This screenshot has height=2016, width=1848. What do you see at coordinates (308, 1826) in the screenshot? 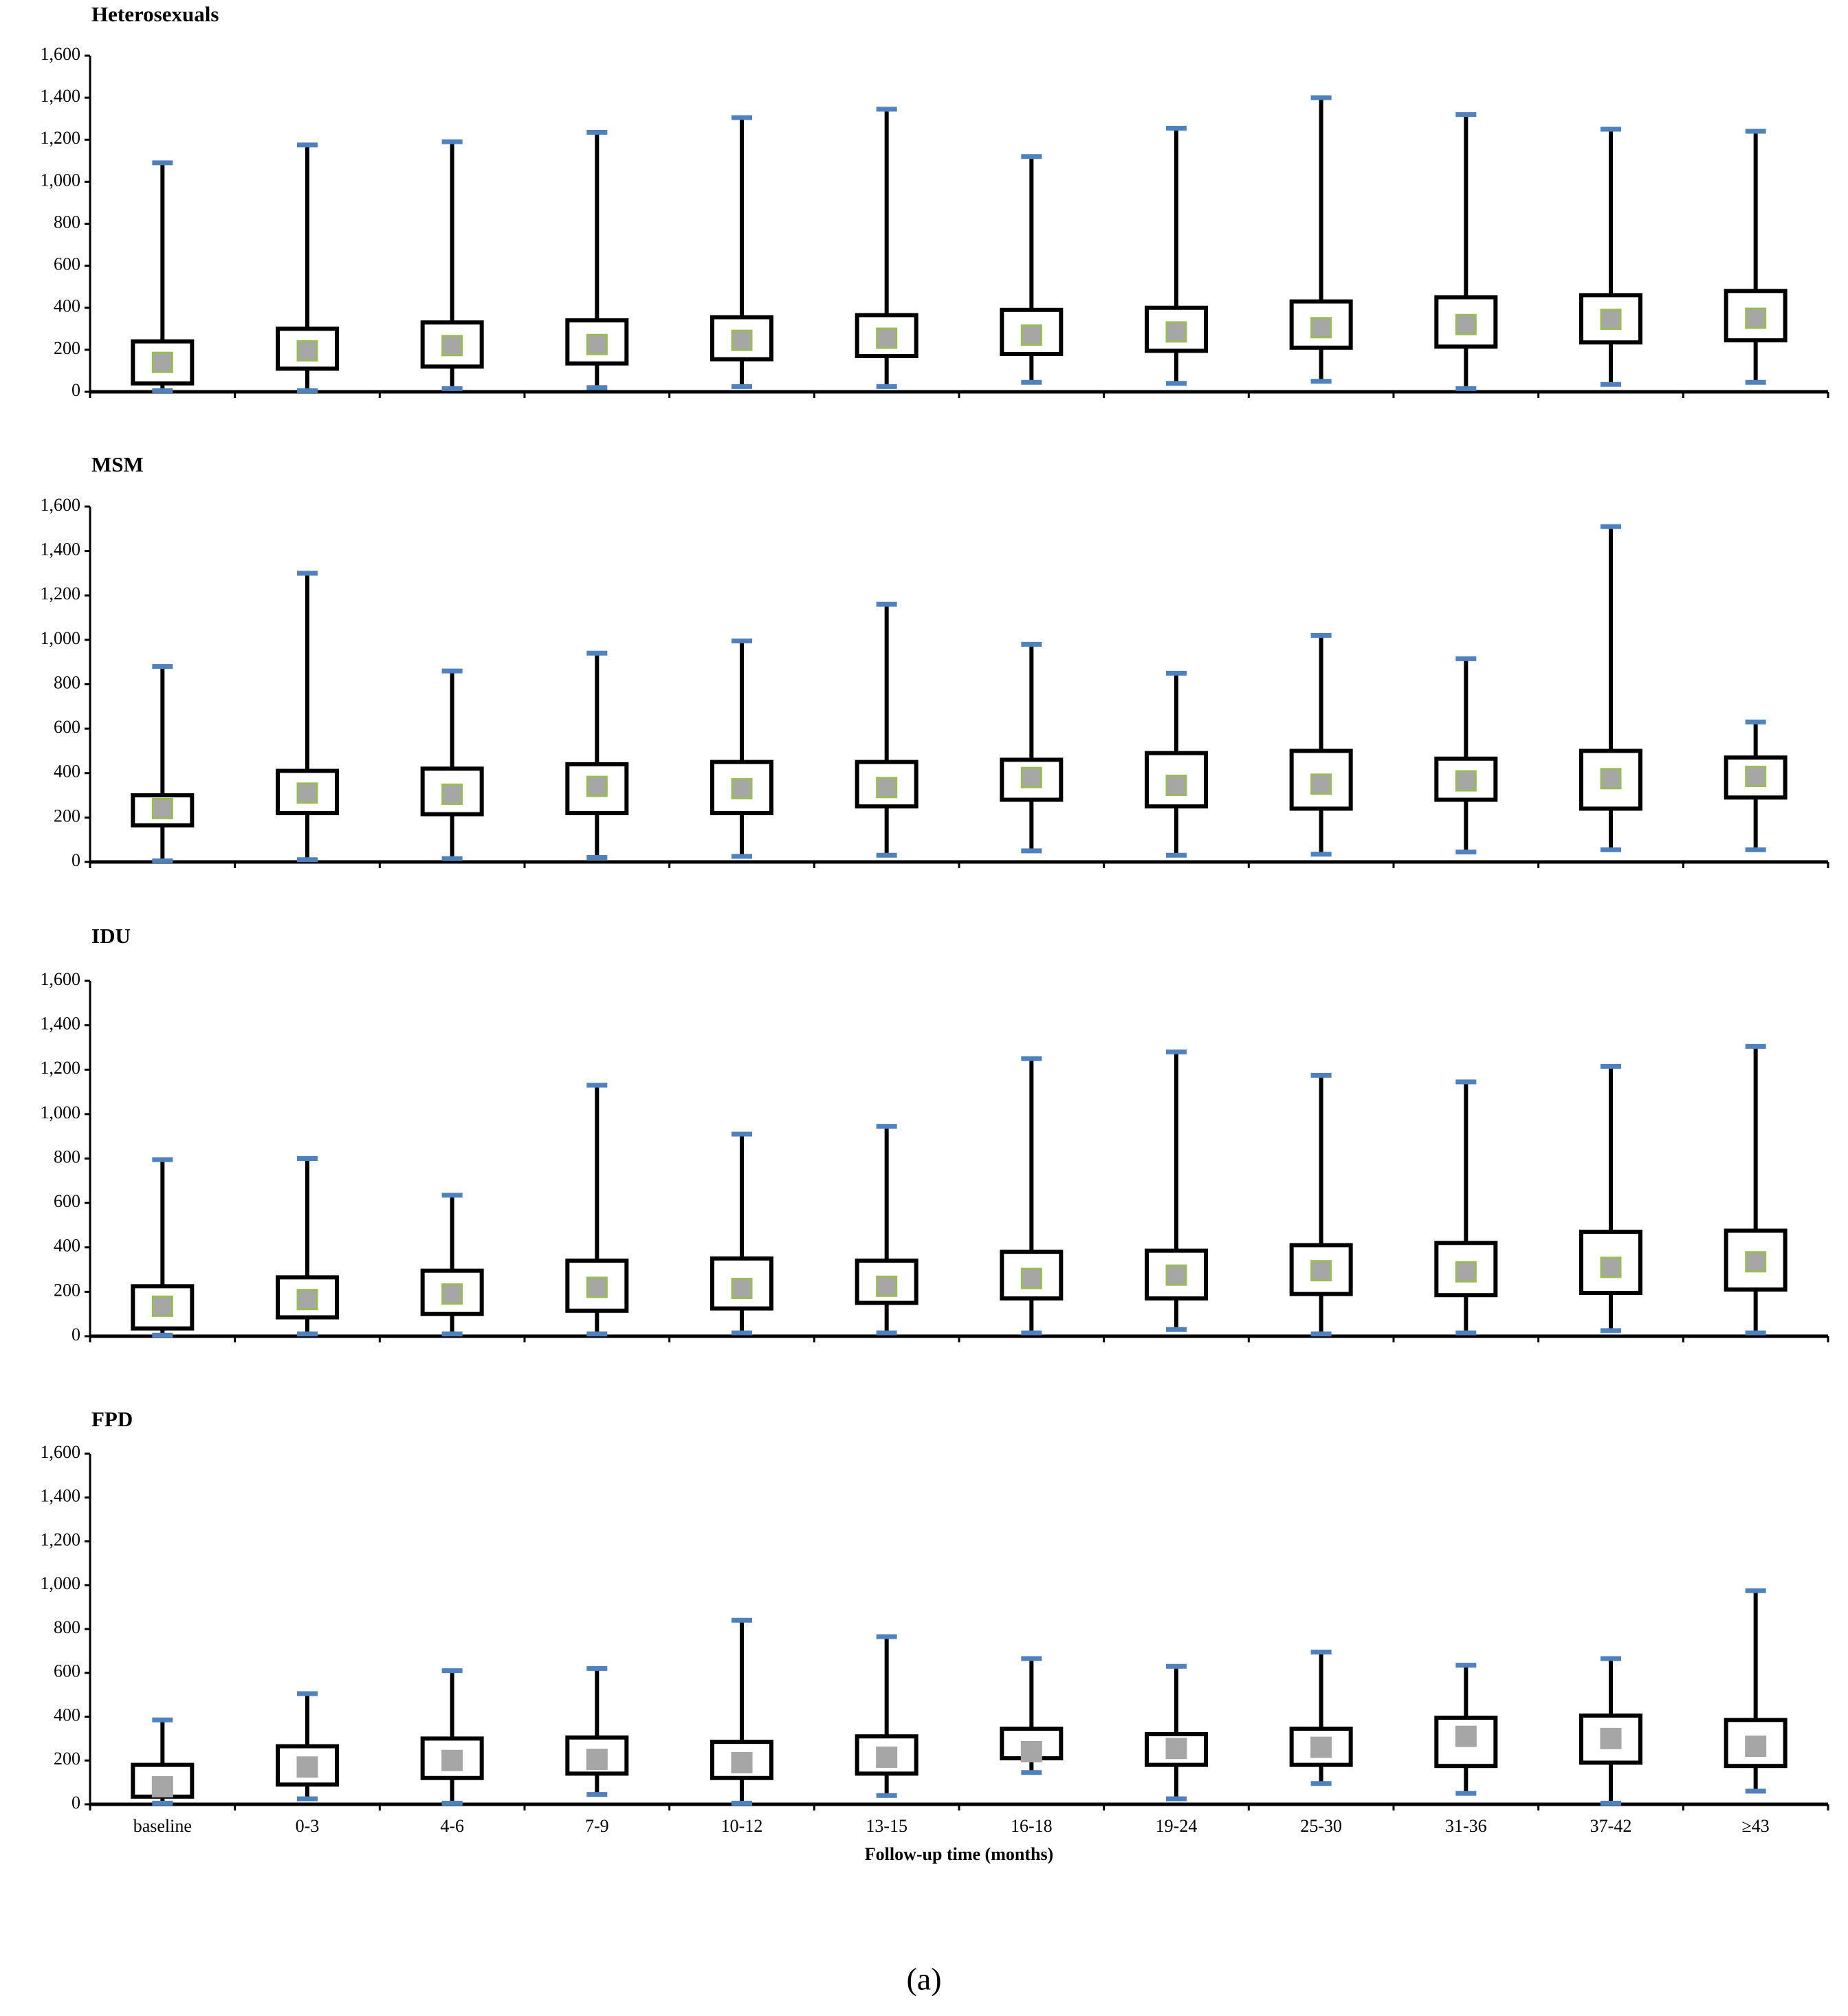
I see `x-tick-label: 0-3` at bounding box center [308, 1826].